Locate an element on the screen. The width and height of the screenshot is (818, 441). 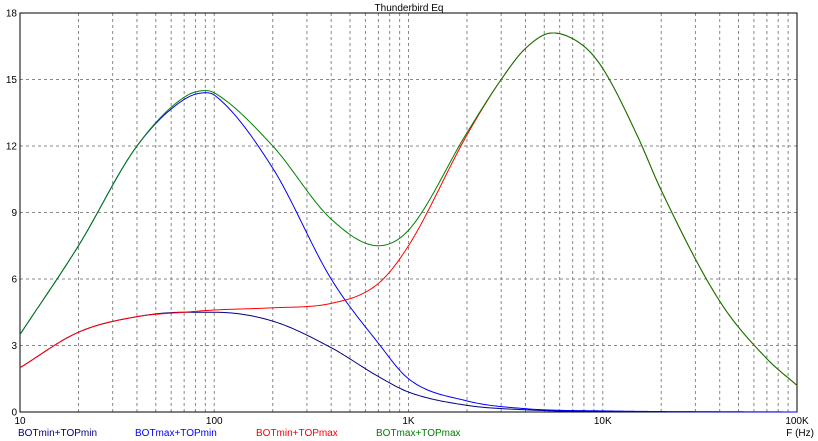
x-tick-label: 100 is located at coordinates (214, 421).